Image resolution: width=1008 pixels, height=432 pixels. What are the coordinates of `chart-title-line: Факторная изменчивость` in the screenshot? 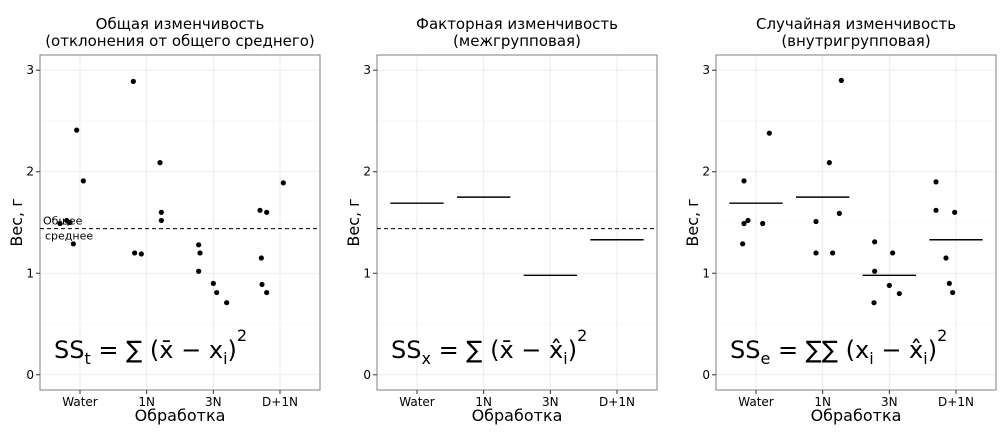 It's located at (517, 24).